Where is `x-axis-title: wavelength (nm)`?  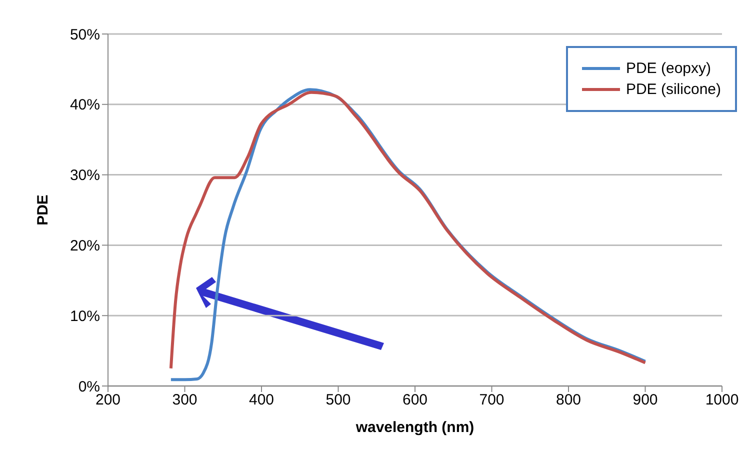
x-axis-title: wavelength (nm) is located at coordinates (414, 427).